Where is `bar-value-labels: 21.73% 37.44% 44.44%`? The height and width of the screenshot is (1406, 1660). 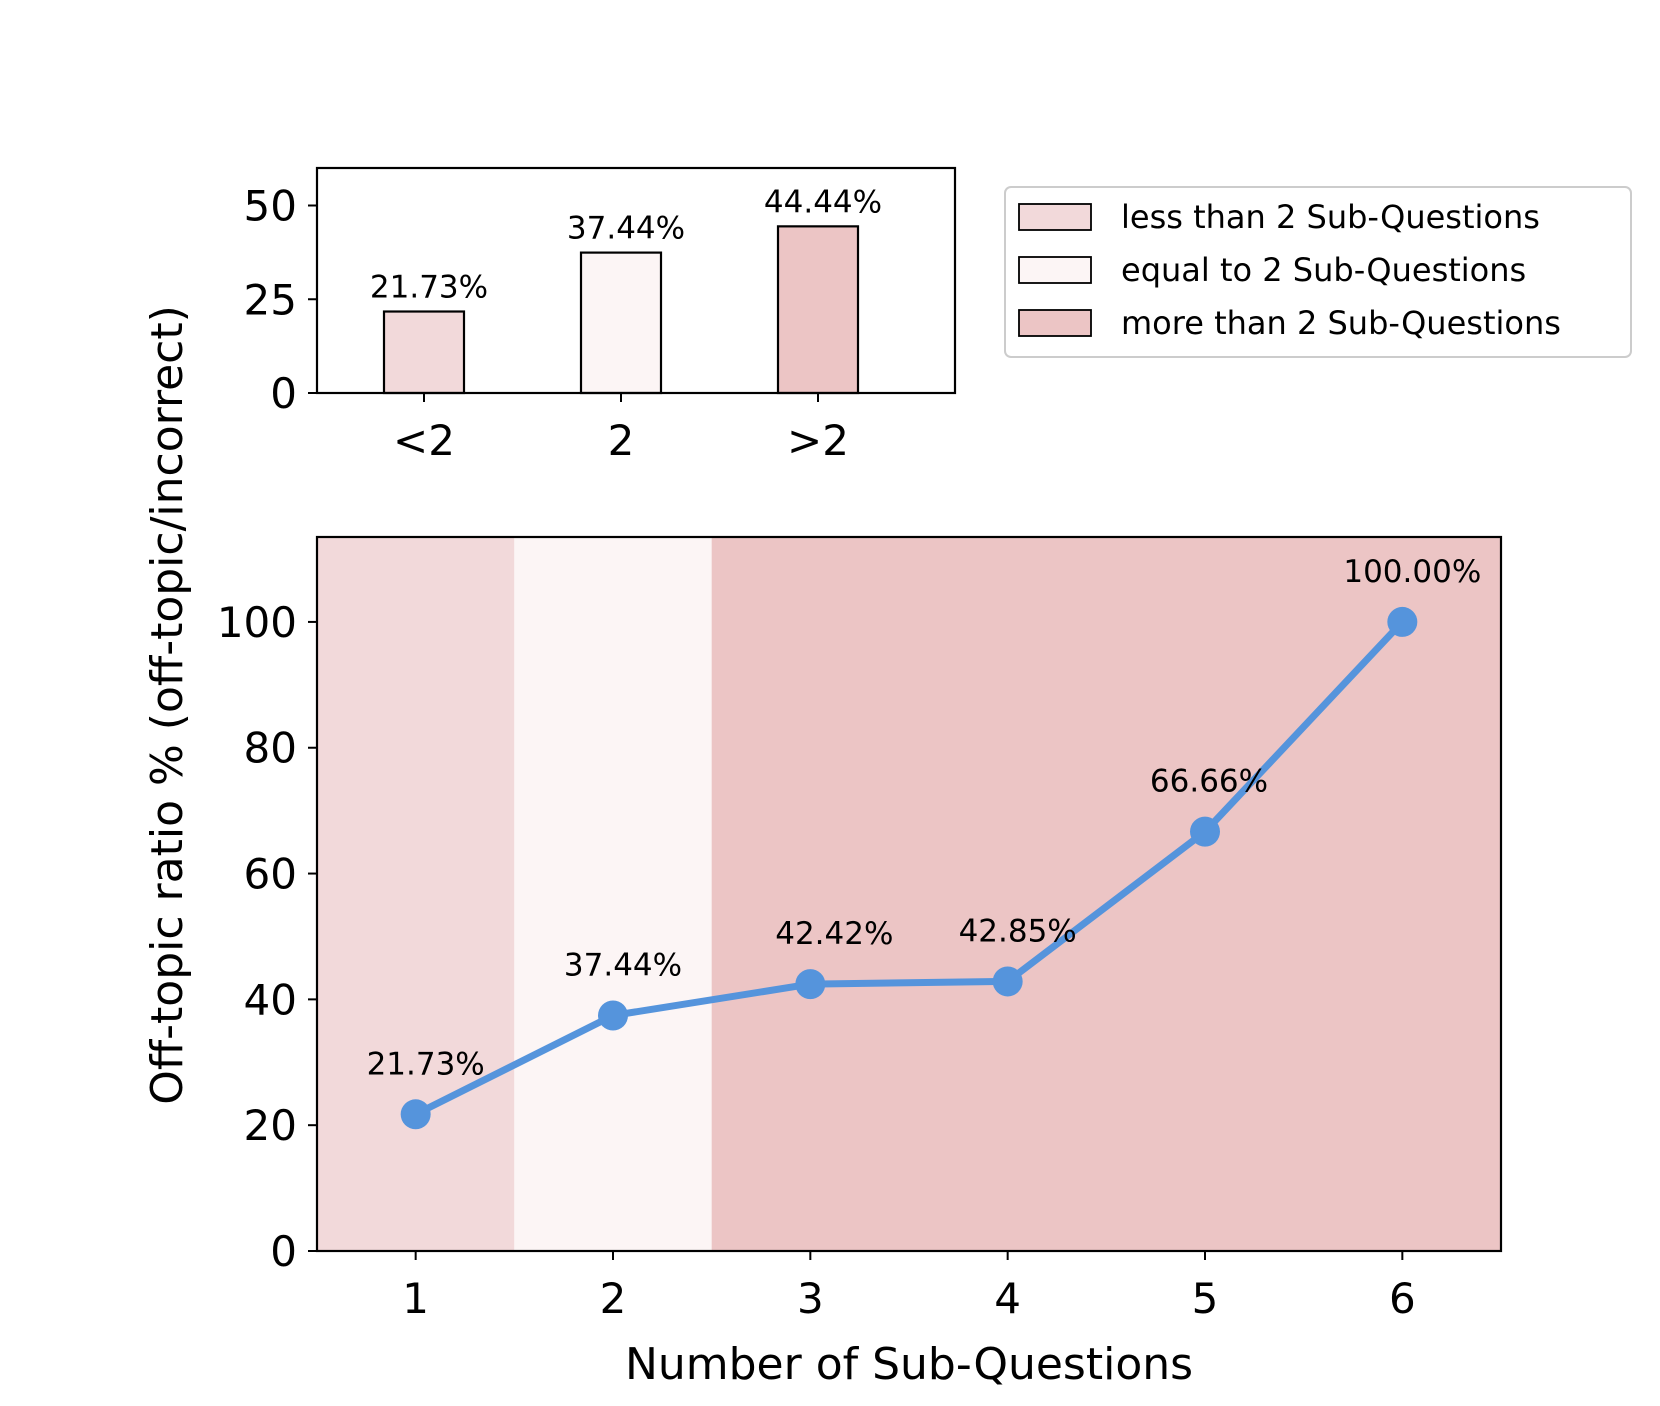 bar-value-labels: 21.73% 37.44% 44.44% is located at coordinates (626, 244).